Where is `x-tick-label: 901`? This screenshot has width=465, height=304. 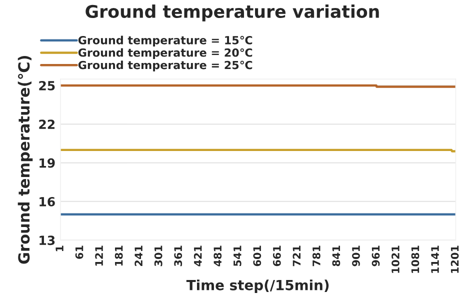 x-tick-label: 901 is located at coordinates (356, 256).